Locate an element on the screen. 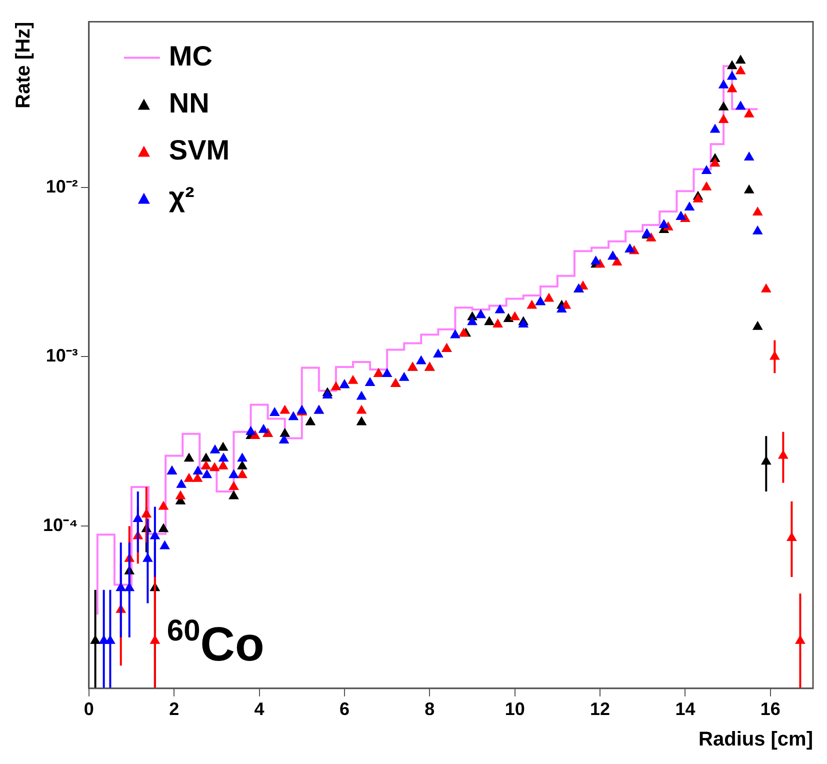 The height and width of the screenshot is (764, 827). legend-label: NN is located at coordinates (189, 103).